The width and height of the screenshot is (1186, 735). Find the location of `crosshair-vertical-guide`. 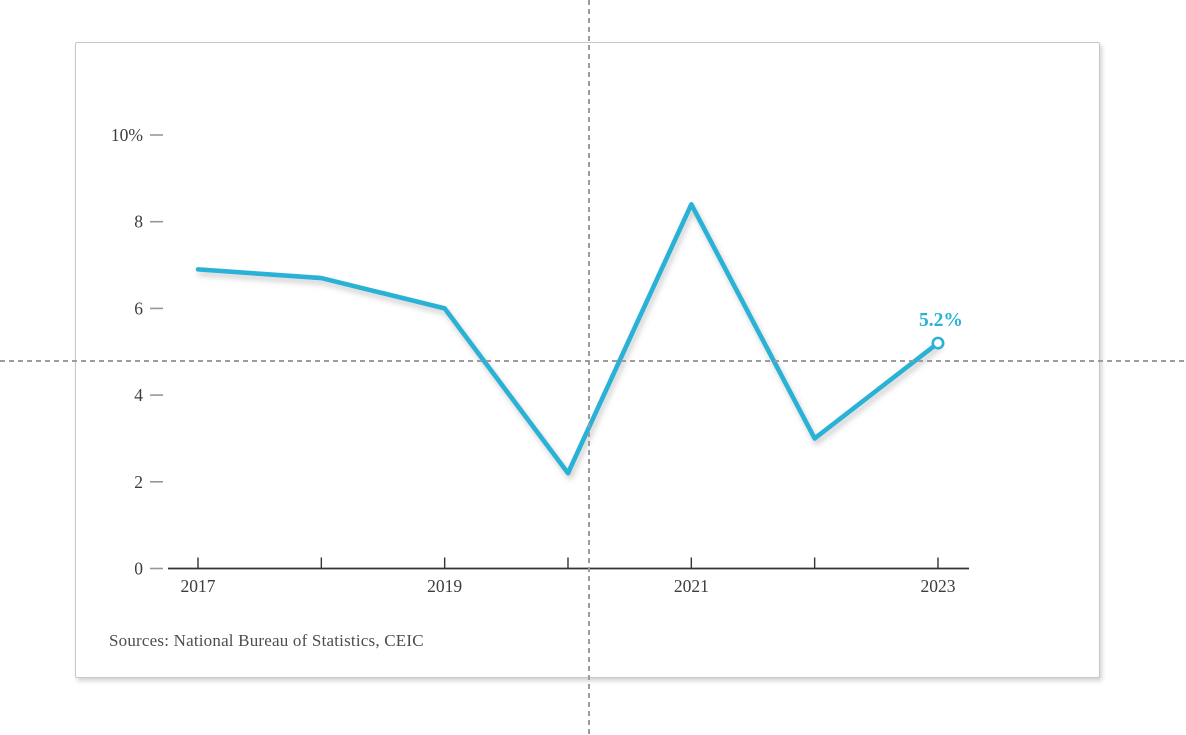

crosshair-vertical-guide is located at coordinates (589, 367).